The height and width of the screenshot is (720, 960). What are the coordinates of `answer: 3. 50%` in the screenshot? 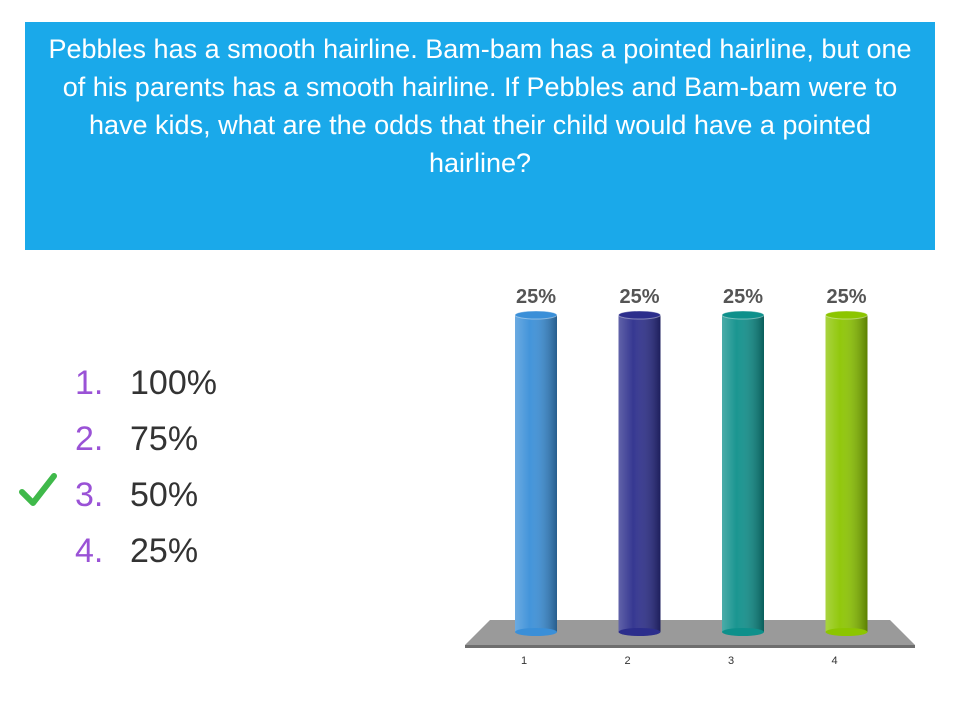 It's located at (146, 495).